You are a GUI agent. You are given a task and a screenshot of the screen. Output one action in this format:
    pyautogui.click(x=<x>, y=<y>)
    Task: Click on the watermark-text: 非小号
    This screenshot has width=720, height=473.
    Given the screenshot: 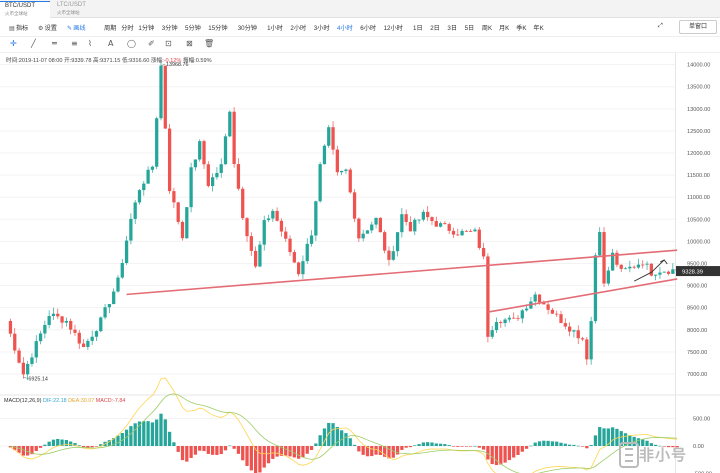 What is the action you would take?
    pyautogui.click(x=663, y=455)
    